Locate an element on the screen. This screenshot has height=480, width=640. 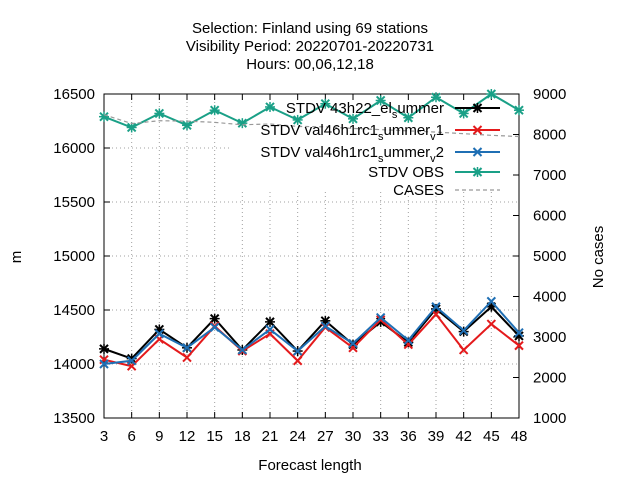
legend-label-cases: CASES is located at coordinates (418, 190).